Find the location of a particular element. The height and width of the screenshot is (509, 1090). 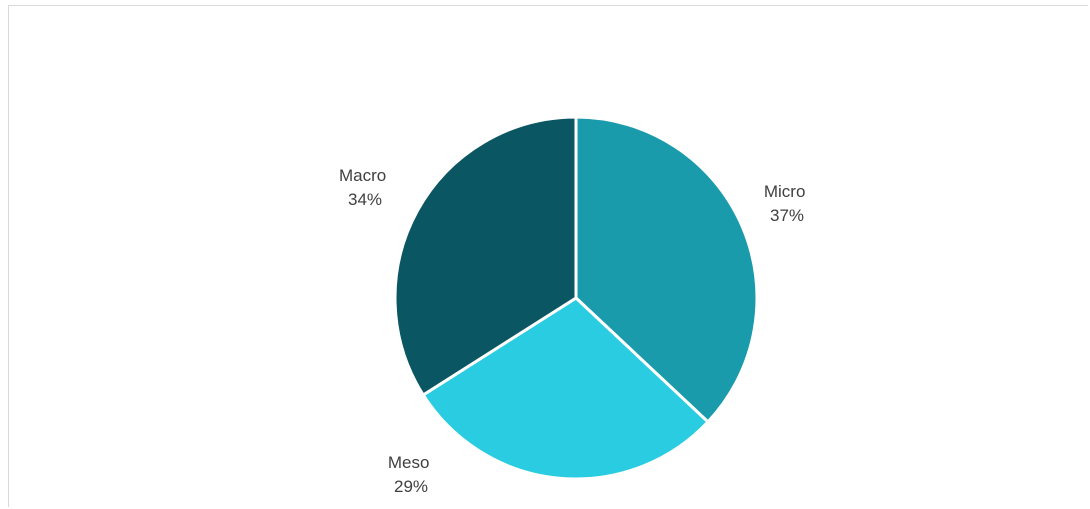

pie-slice-meso is located at coordinates (565, 388).